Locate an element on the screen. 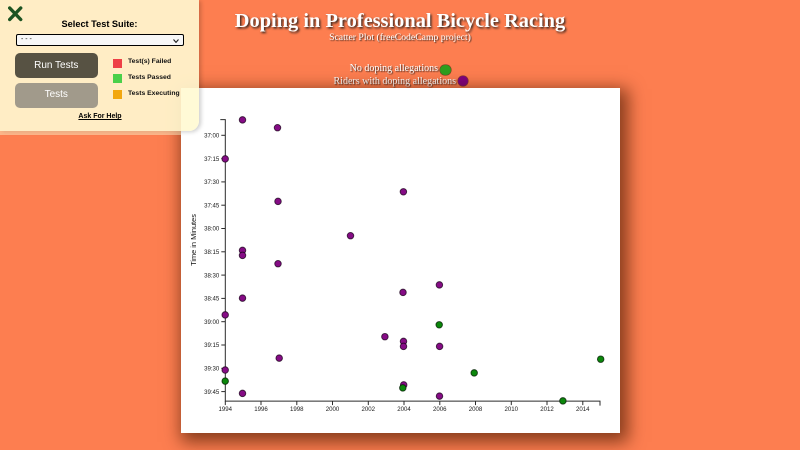 This screenshot has height=450, width=800. svg-text: 1996 is located at coordinates (261, 409).